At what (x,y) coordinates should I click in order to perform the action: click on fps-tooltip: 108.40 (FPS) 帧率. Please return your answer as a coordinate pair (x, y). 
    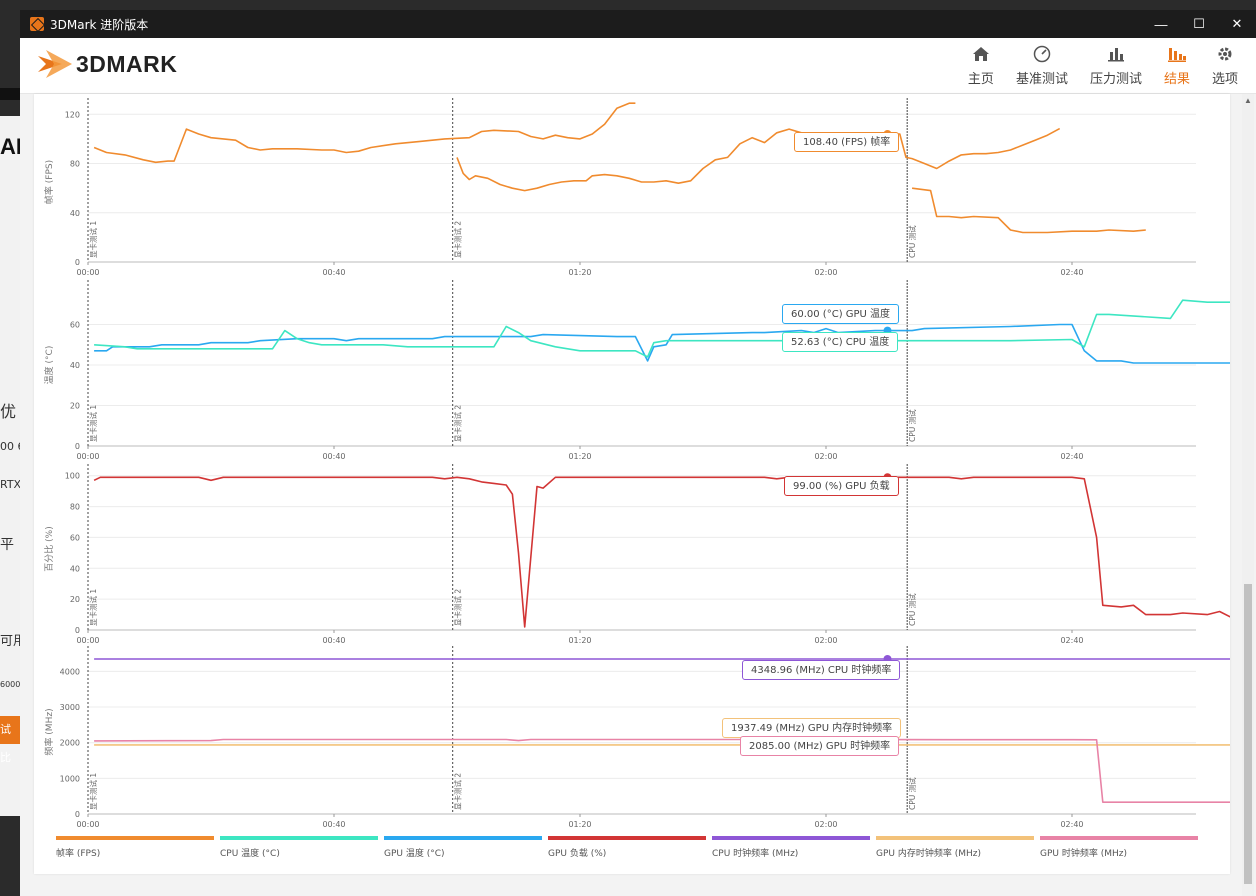
    Looking at the image, I should click on (847, 142).